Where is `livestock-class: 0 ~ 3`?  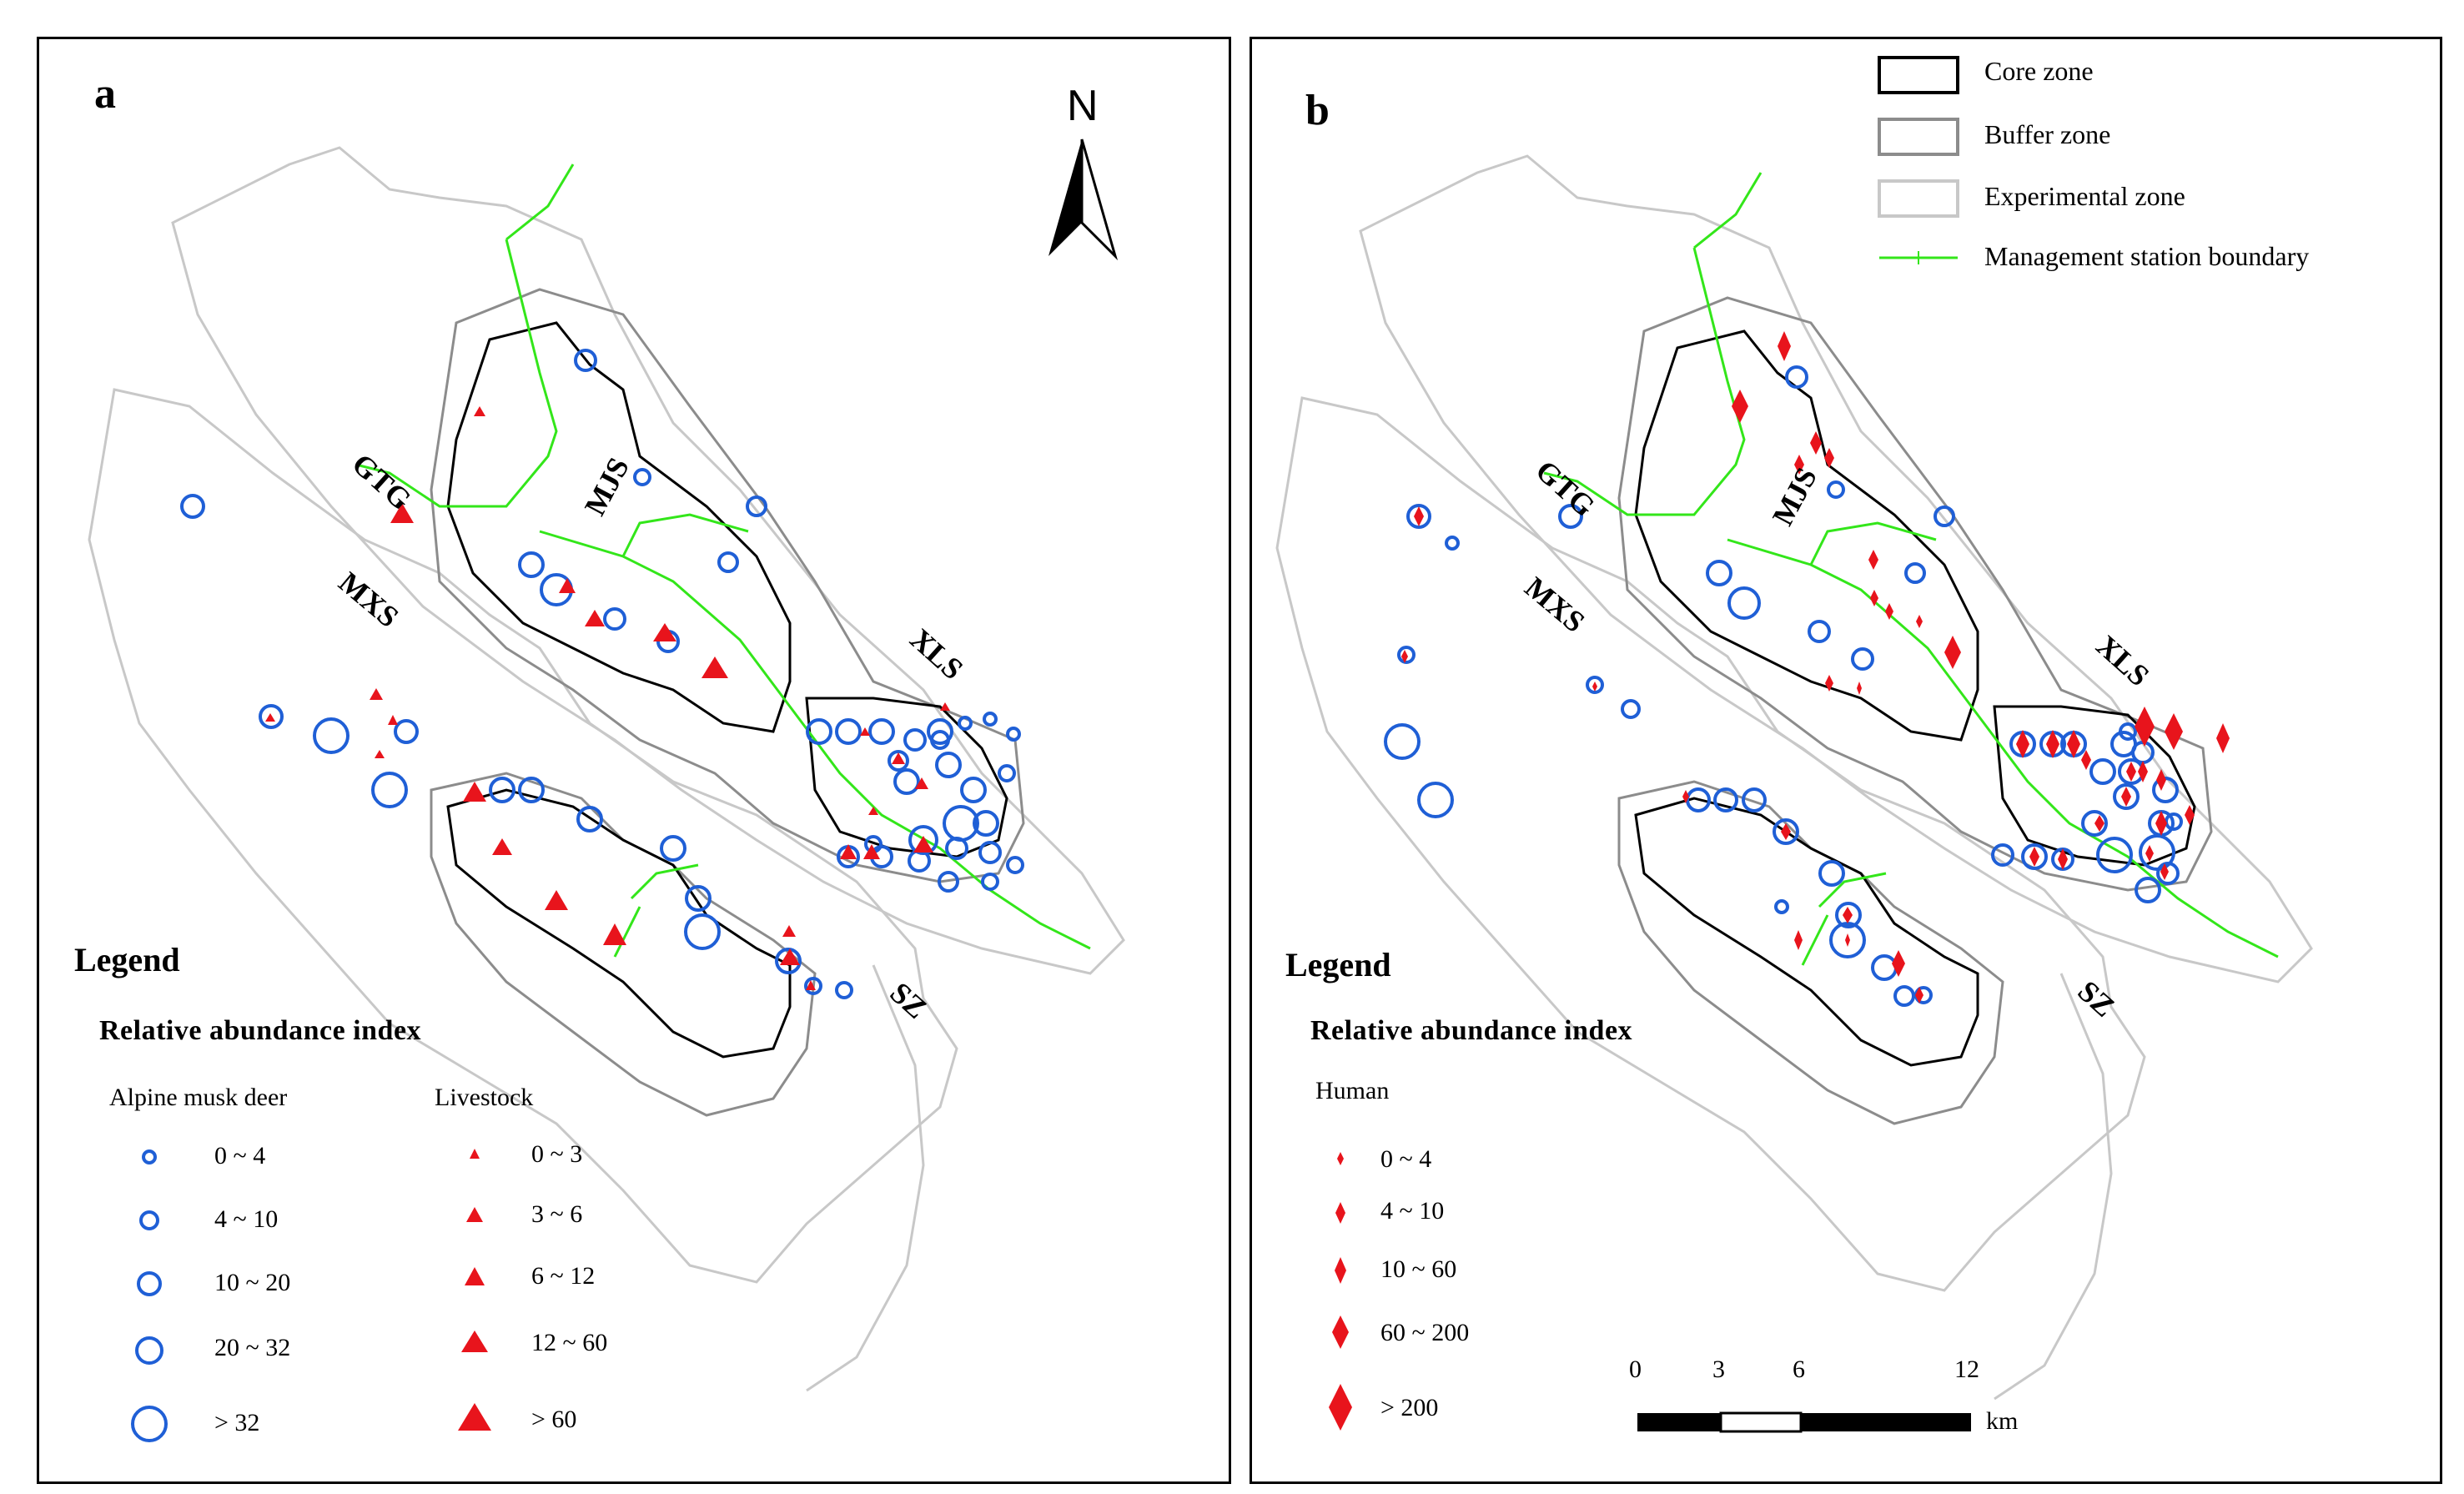 livestock-class: 0 ~ 3 is located at coordinates (557, 1154).